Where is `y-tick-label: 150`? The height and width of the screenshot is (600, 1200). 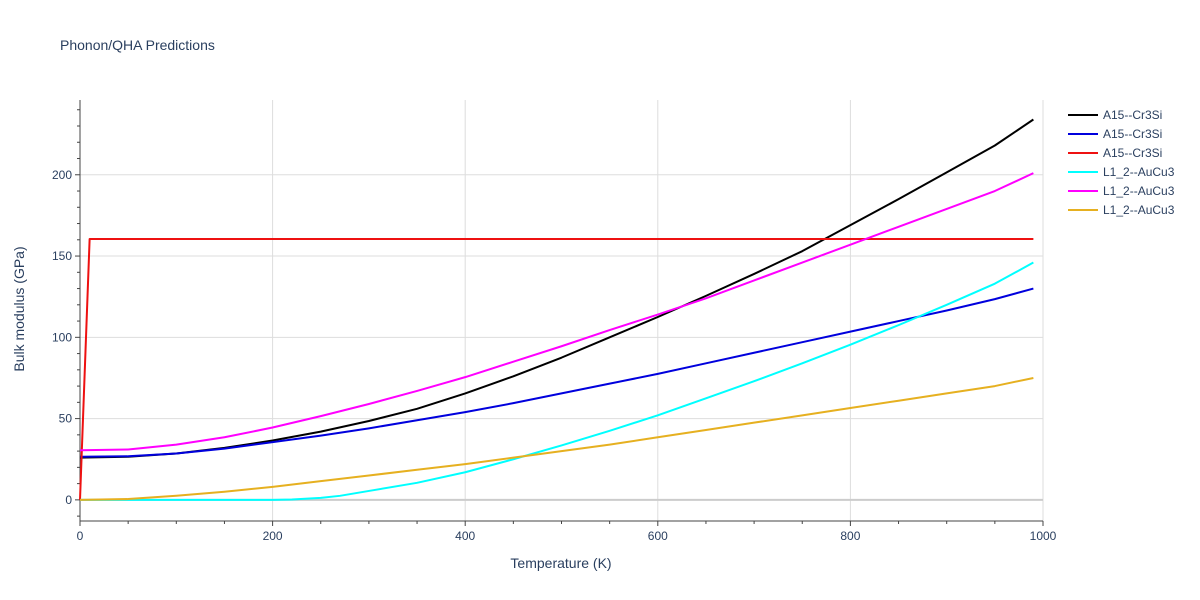
y-tick-label: 150 is located at coordinates (62, 256).